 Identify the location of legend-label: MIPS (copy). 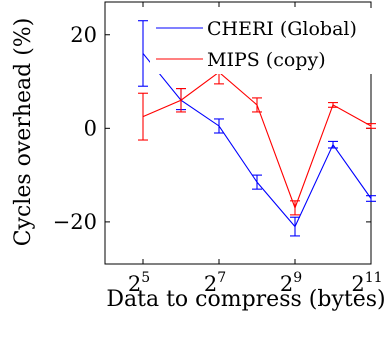
(266, 60).